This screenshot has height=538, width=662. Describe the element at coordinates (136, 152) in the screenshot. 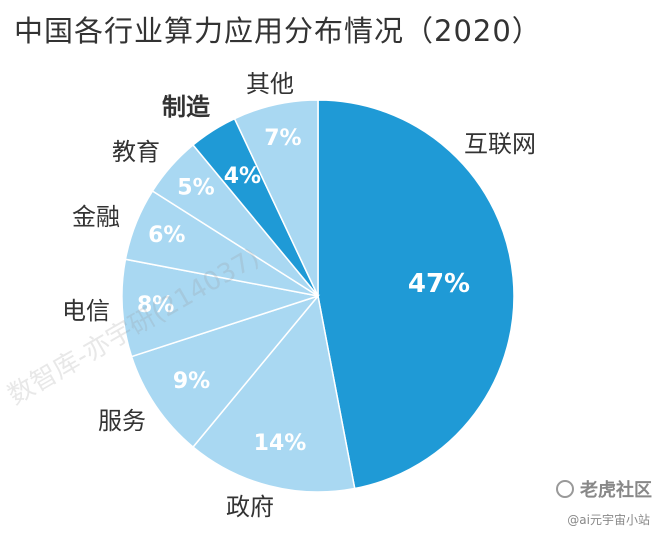

I see `pie-category-label-5: 教育` at that location.